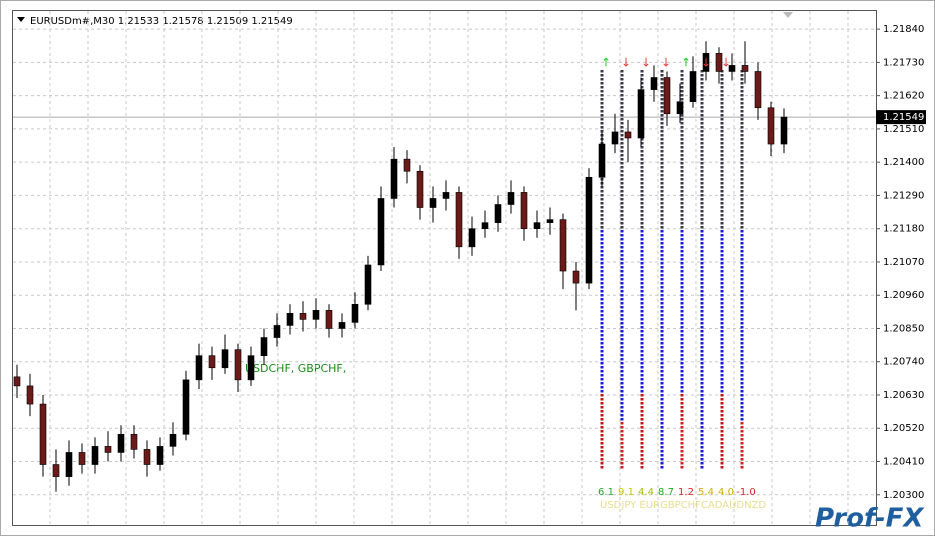 This screenshot has width=935, height=536. I want to click on strength-label: -1.0, so click(746, 492).